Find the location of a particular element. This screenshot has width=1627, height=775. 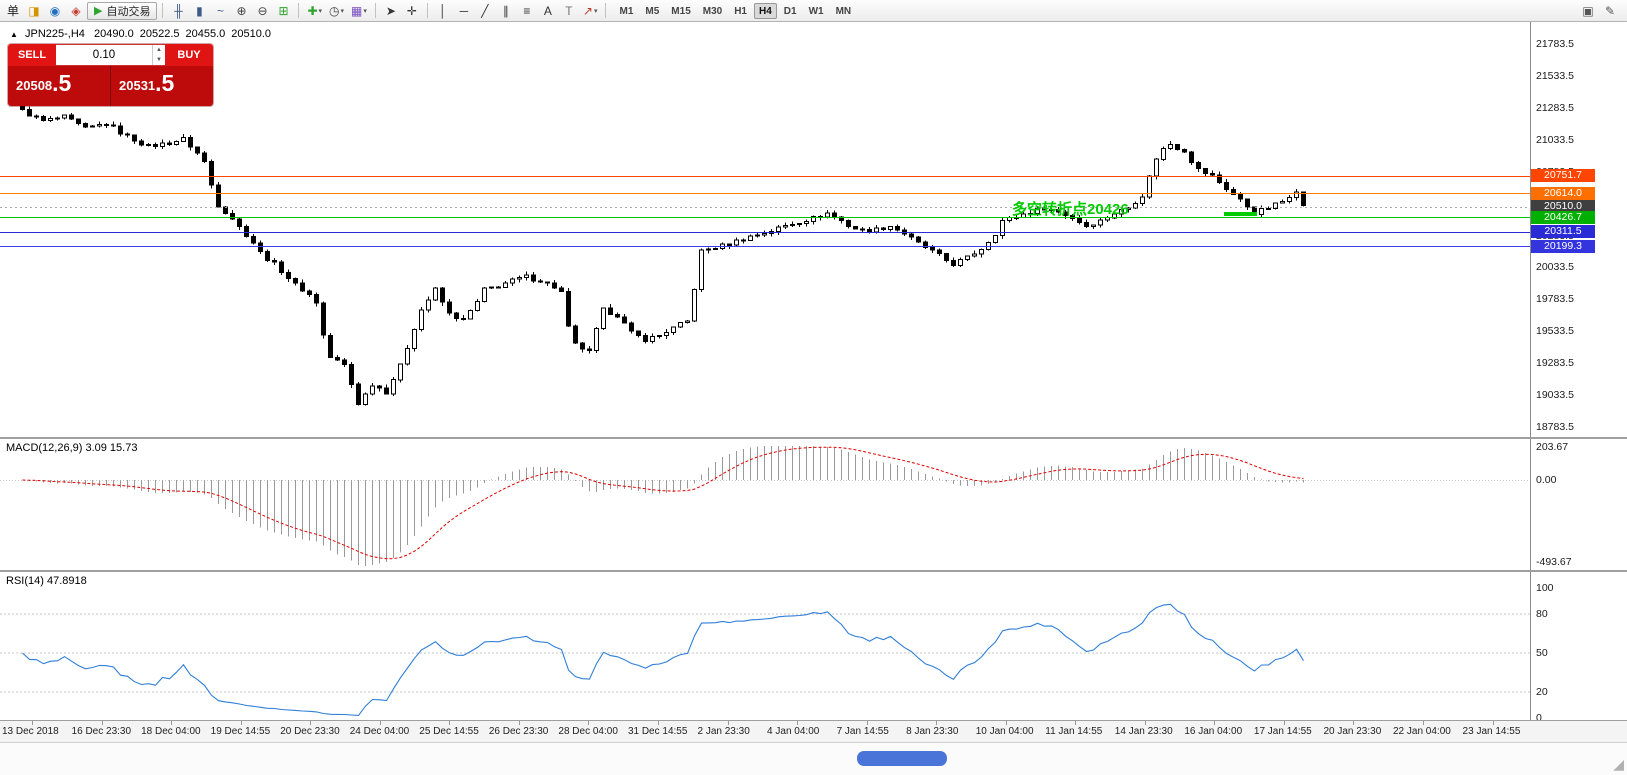

price-tick: 21533.5 is located at coordinates (1555, 75).